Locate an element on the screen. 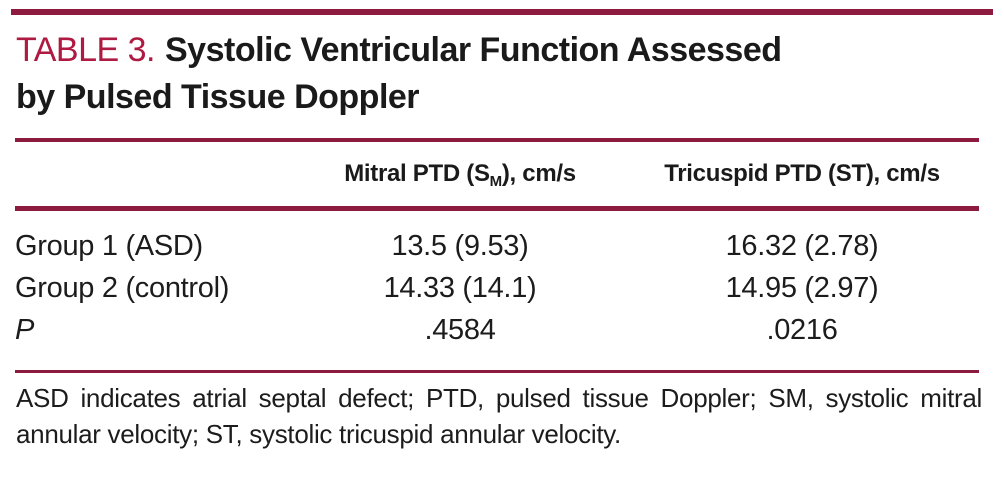  top-accent-bar is located at coordinates (502, 12).